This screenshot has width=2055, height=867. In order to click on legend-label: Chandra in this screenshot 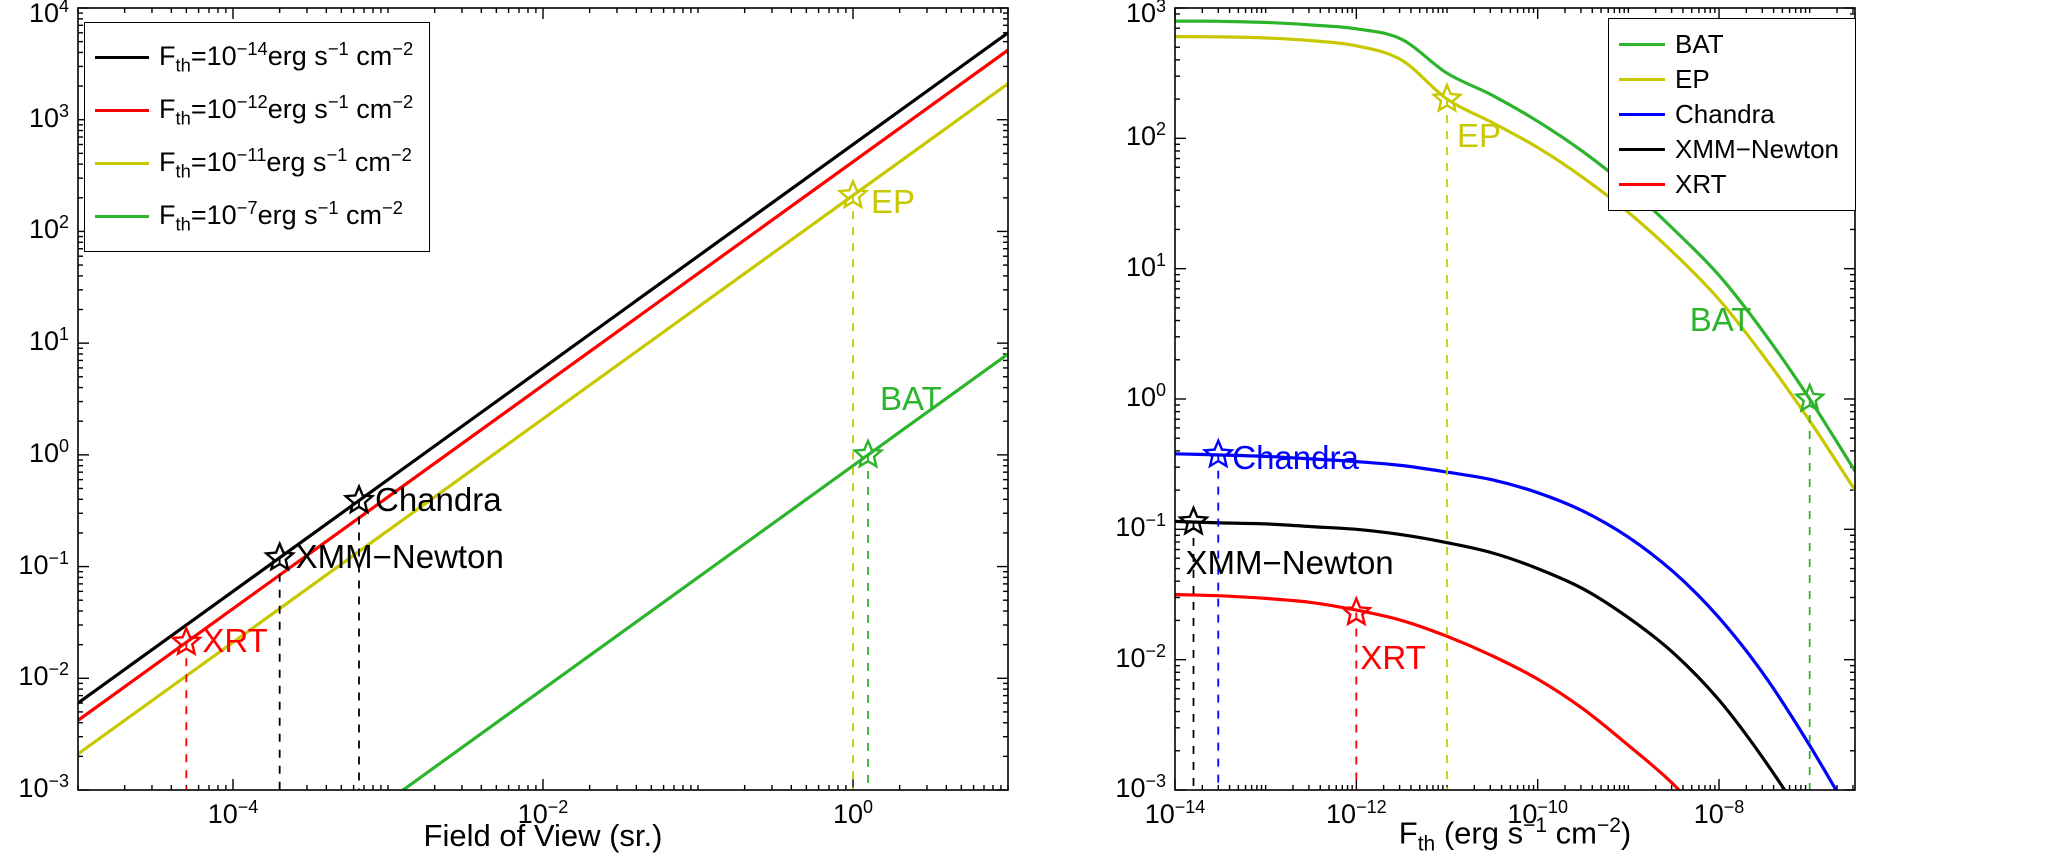, I will do `click(1725, 114)`.